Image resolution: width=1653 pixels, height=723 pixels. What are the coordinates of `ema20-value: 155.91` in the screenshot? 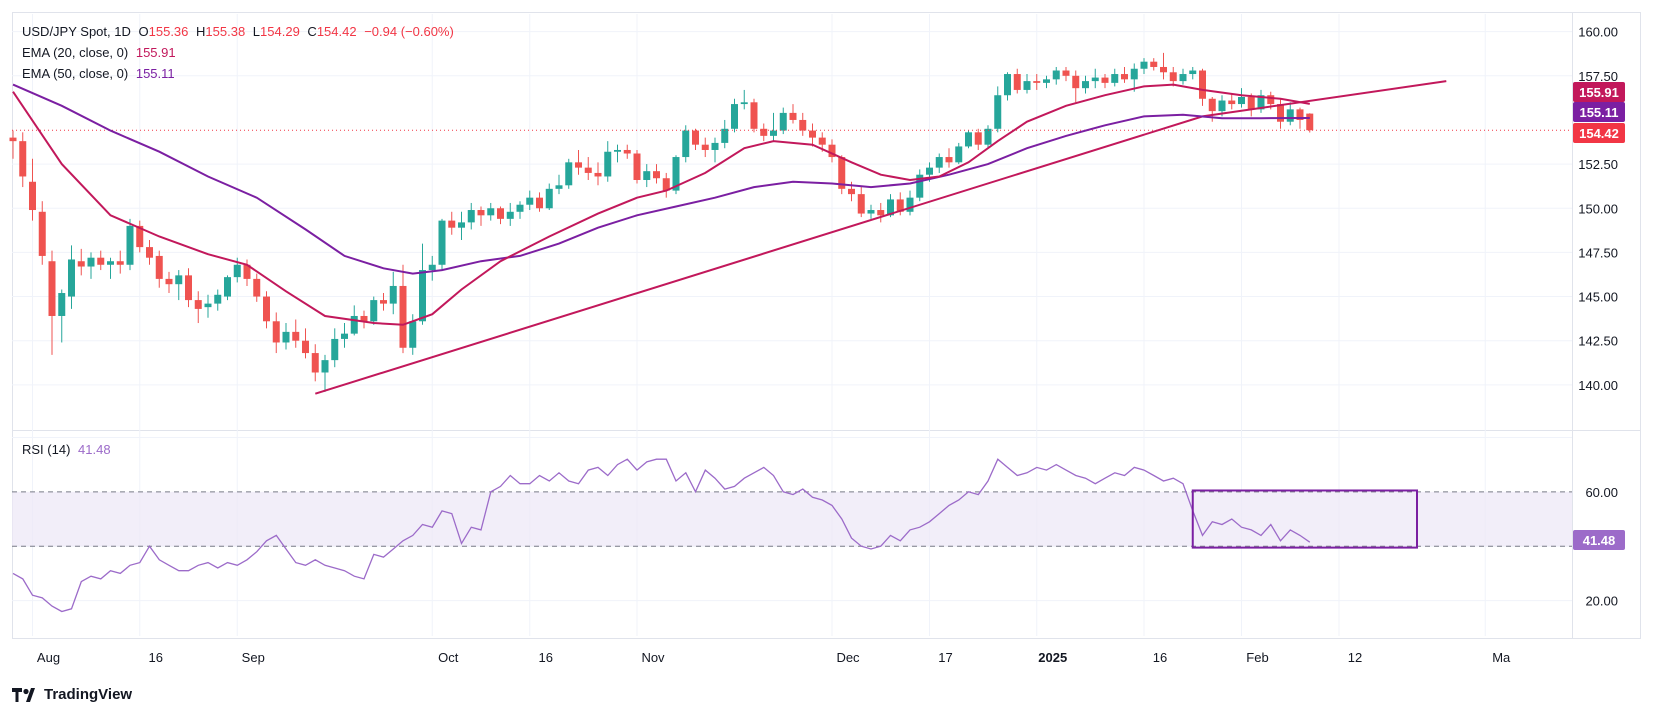 It's located at (155, 52).